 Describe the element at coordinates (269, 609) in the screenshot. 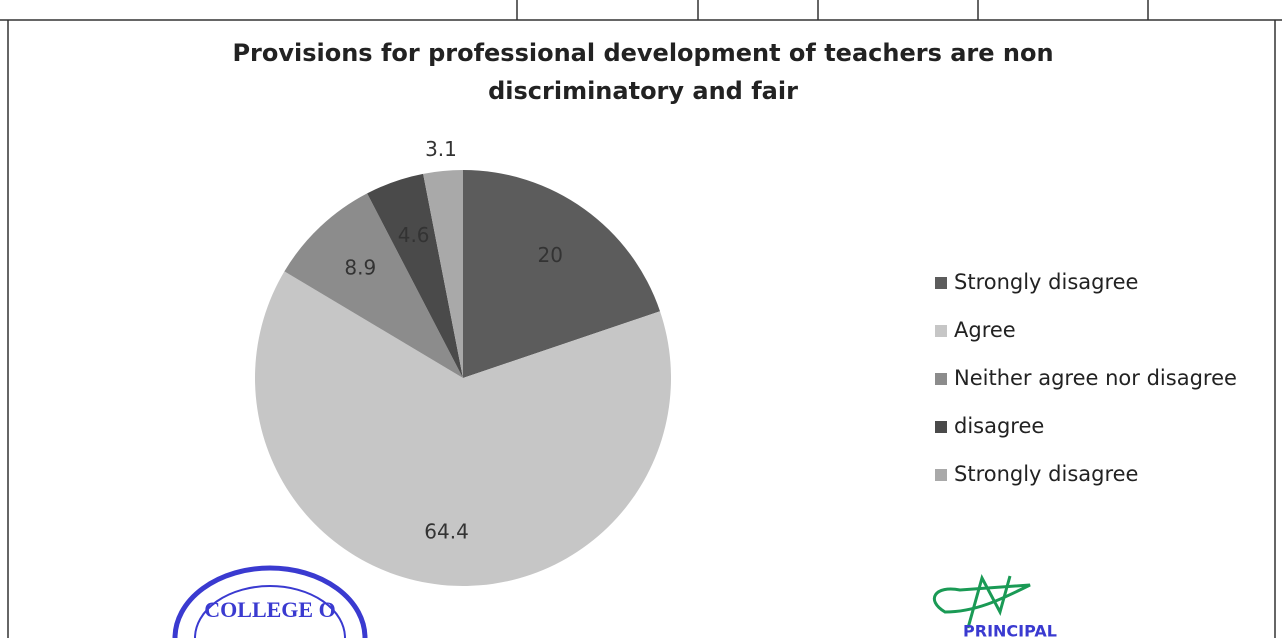

I see `stamp-text: COLLEGE O` at that location.